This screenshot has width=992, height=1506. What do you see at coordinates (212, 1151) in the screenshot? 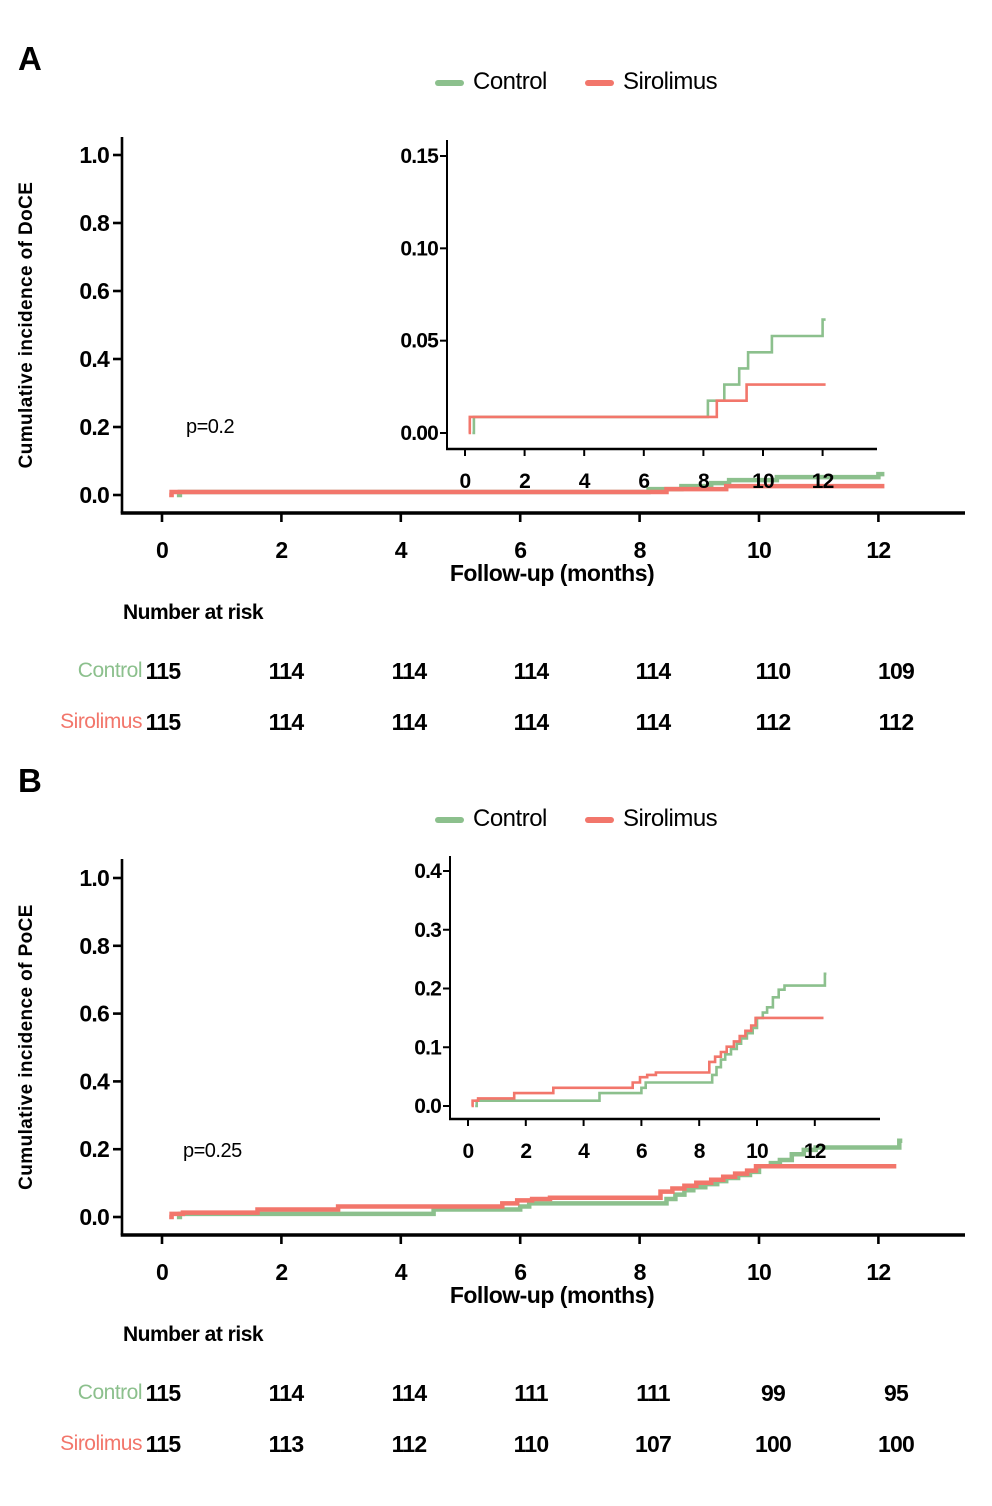
I see `p-value-B: p=0.25` at bounding box center [212, 1151].